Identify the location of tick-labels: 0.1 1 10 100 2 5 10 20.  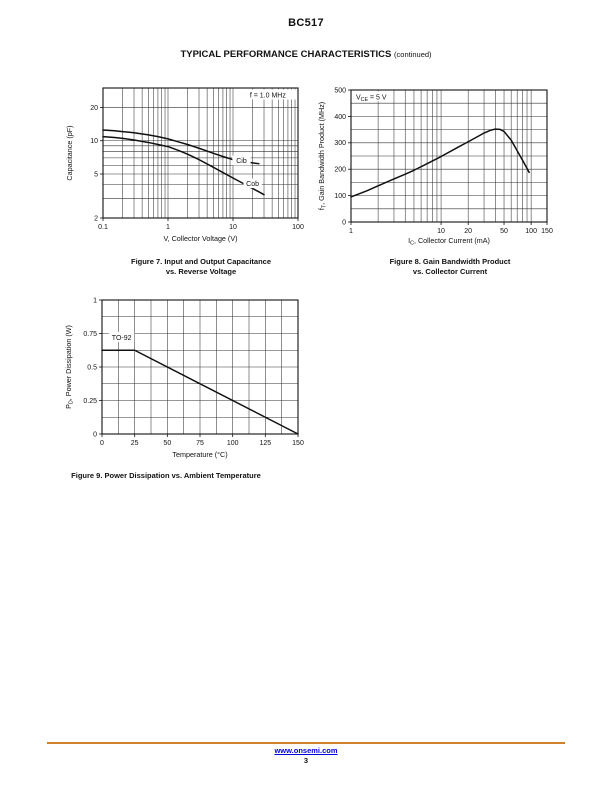
(197, 168).